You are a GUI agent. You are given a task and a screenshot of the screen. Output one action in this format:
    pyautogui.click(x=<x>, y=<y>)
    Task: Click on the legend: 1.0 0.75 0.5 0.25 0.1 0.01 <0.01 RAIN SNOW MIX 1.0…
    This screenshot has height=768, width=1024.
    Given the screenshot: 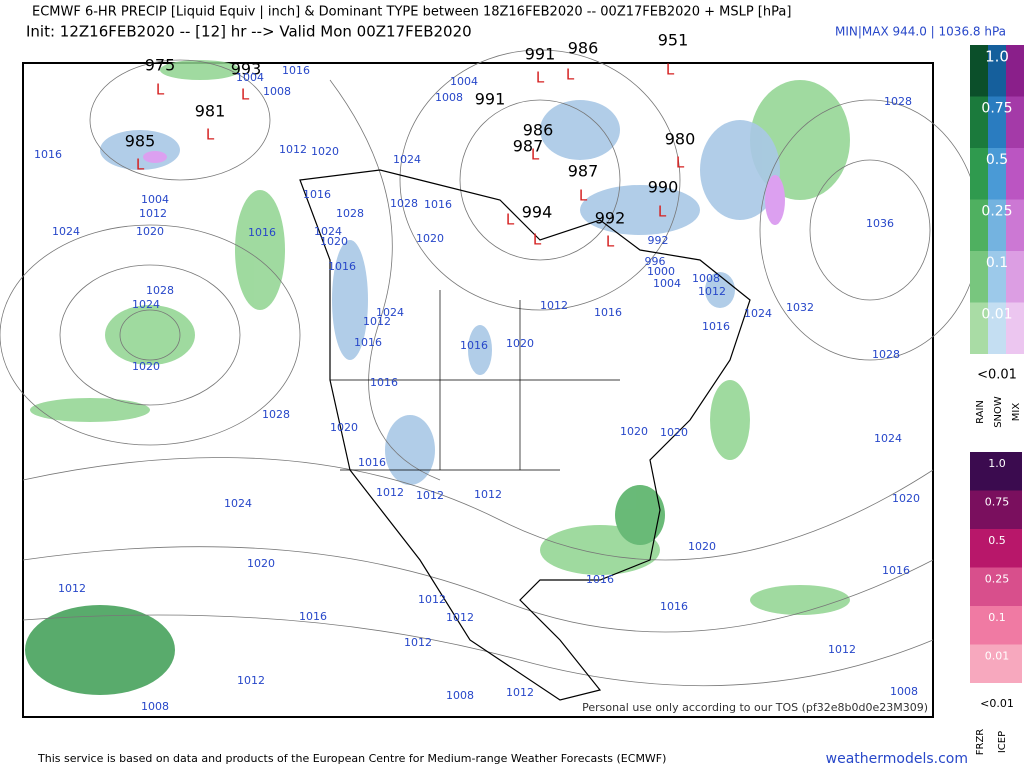 What is the action you would take?
    pyautogui.click(x=997, y=400)
    